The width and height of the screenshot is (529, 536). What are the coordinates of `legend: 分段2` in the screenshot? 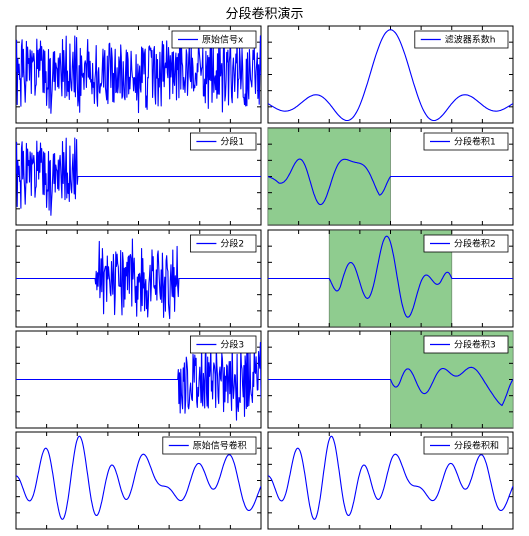 It's located at (223, 243).